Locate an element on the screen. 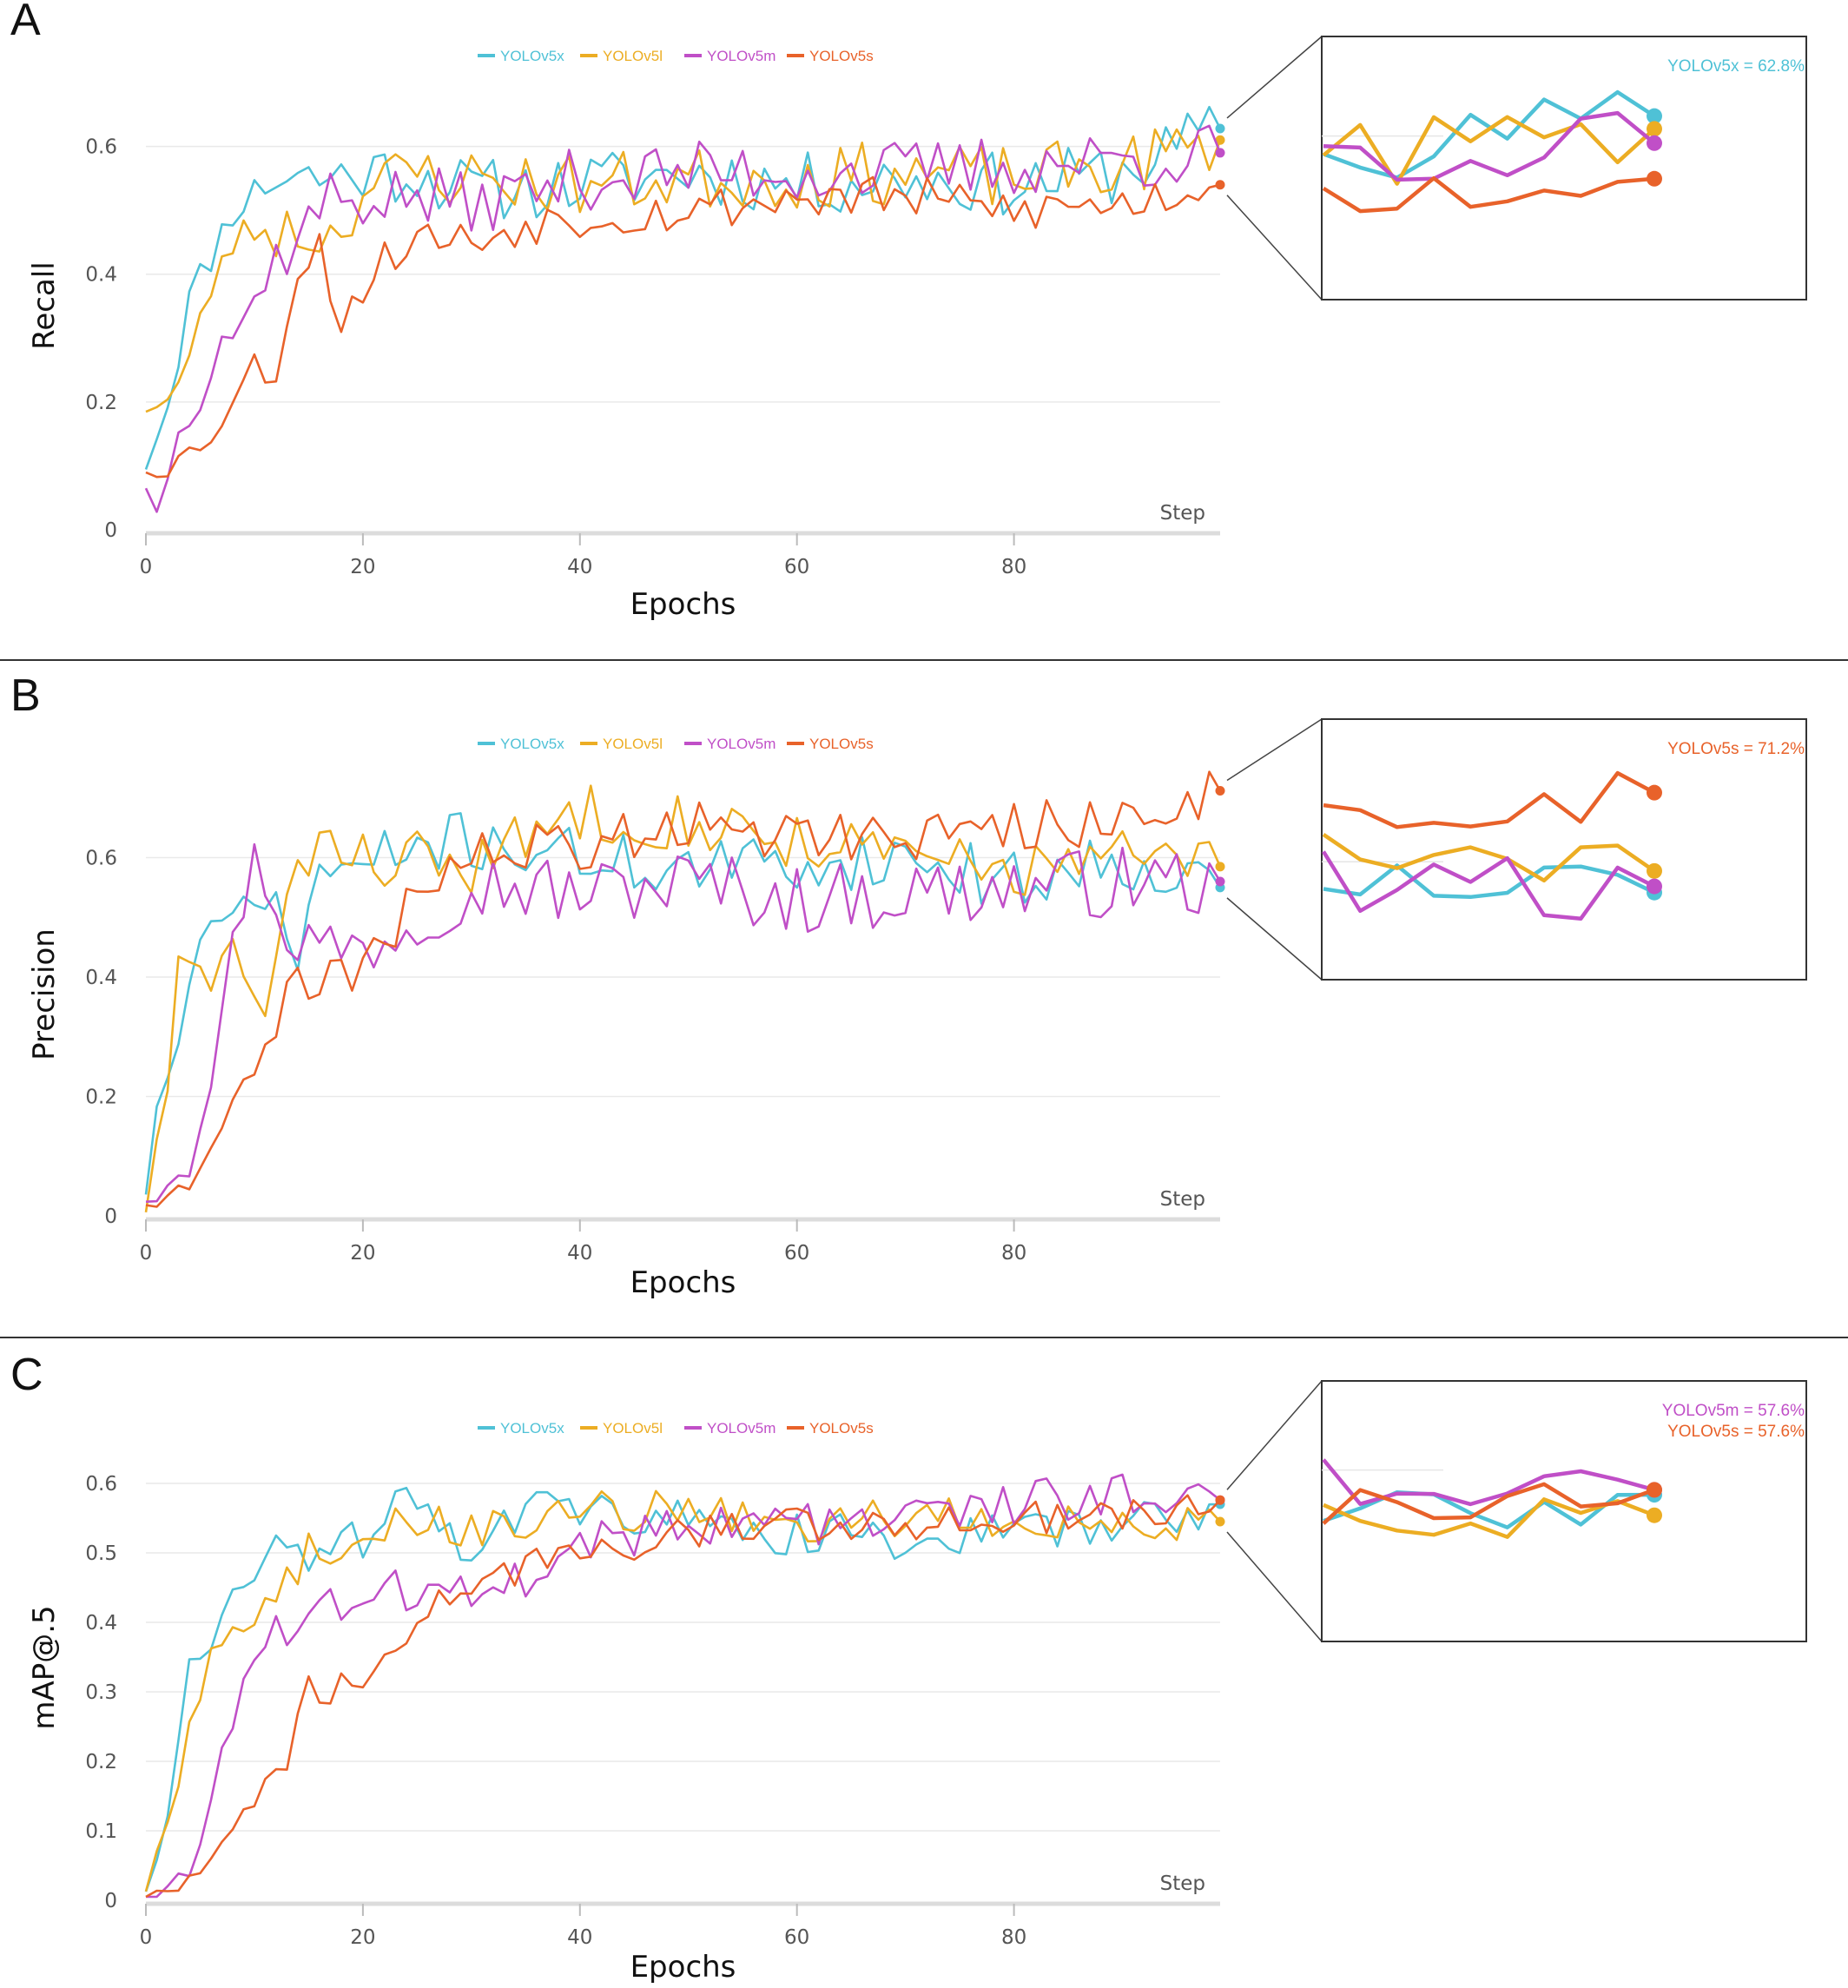  y-axis-label: mAP@.5 is located at coordinates (45, 1667).